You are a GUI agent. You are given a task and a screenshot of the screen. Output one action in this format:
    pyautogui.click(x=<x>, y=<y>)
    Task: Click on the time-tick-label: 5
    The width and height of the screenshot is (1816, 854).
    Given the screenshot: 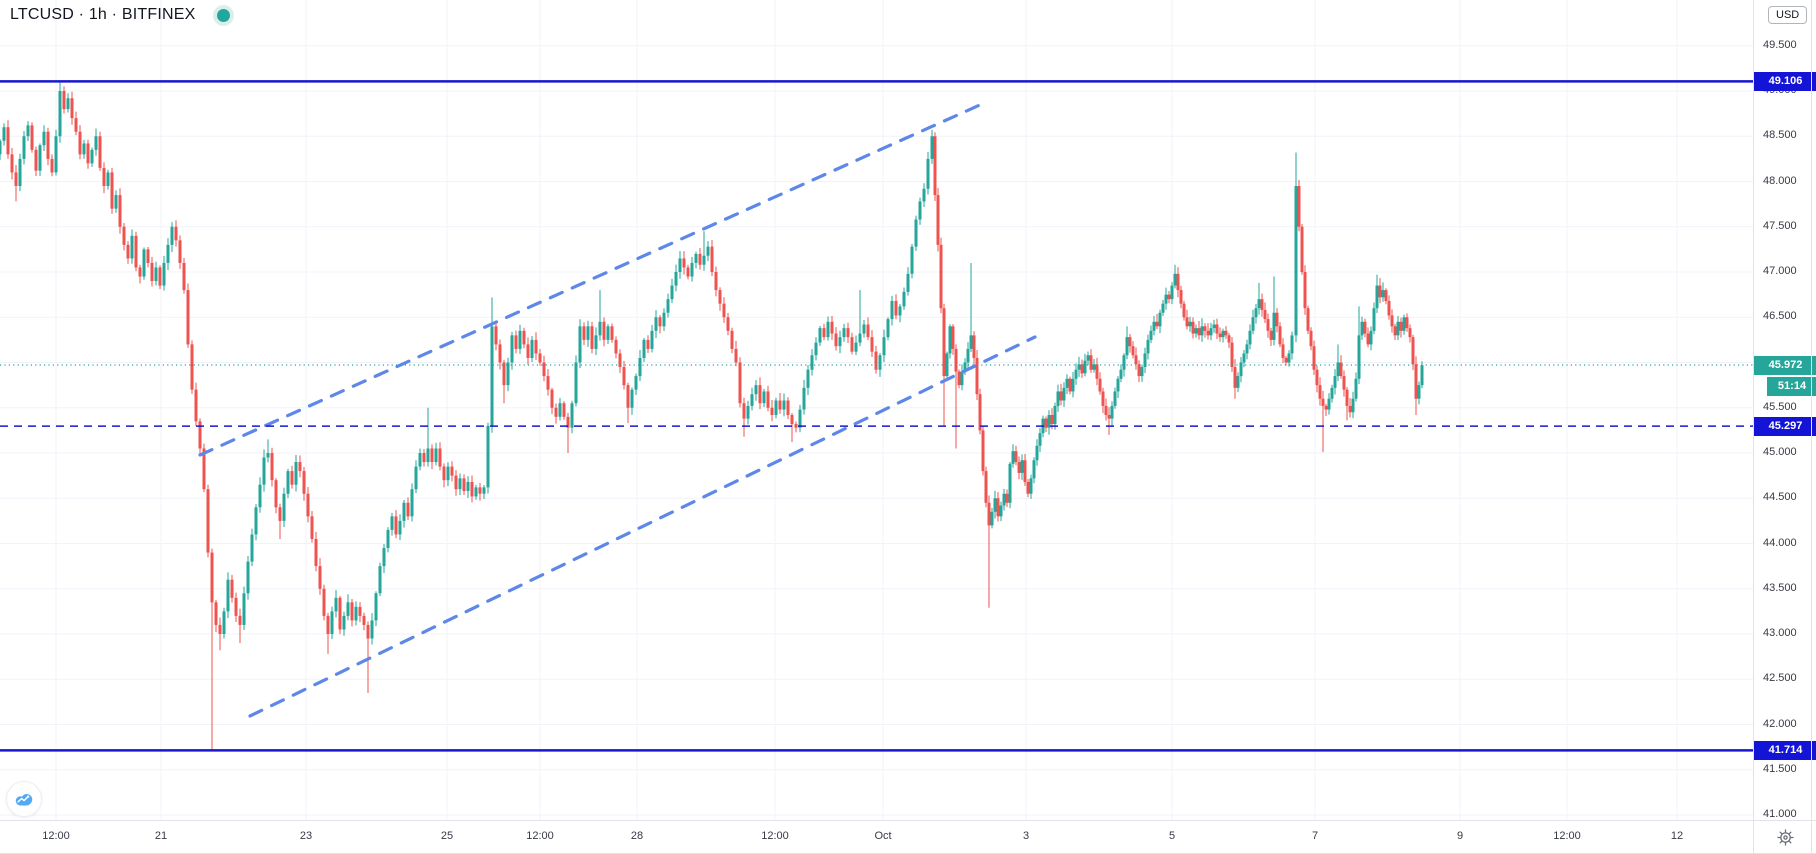 What is the action you would take?
    pyautogui.click(x=1172, y=836)
    